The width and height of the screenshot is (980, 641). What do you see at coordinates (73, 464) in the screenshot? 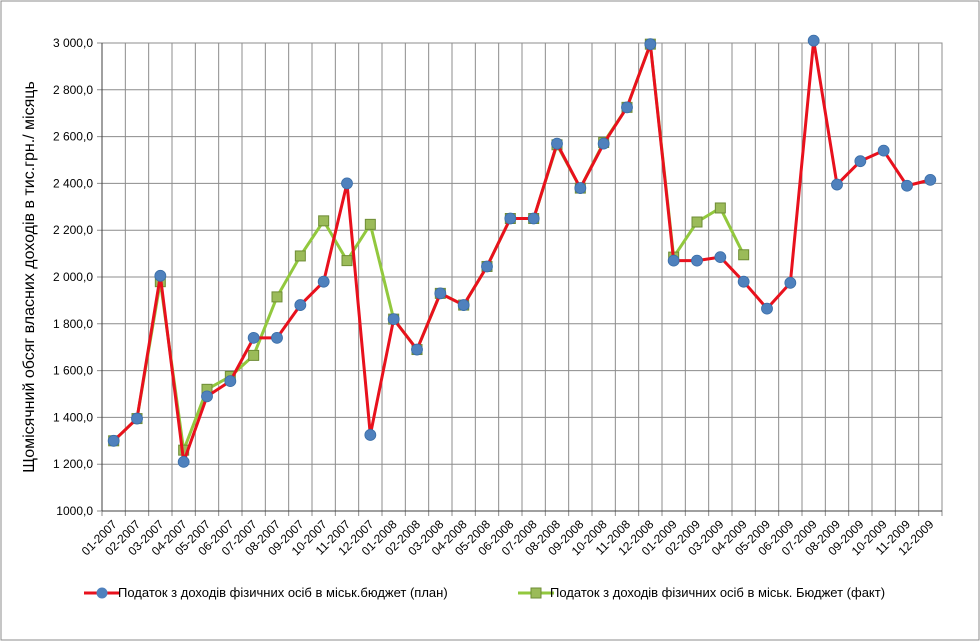
I see `y-tick-label: 1 200,0` at bounding box center [73, 464].